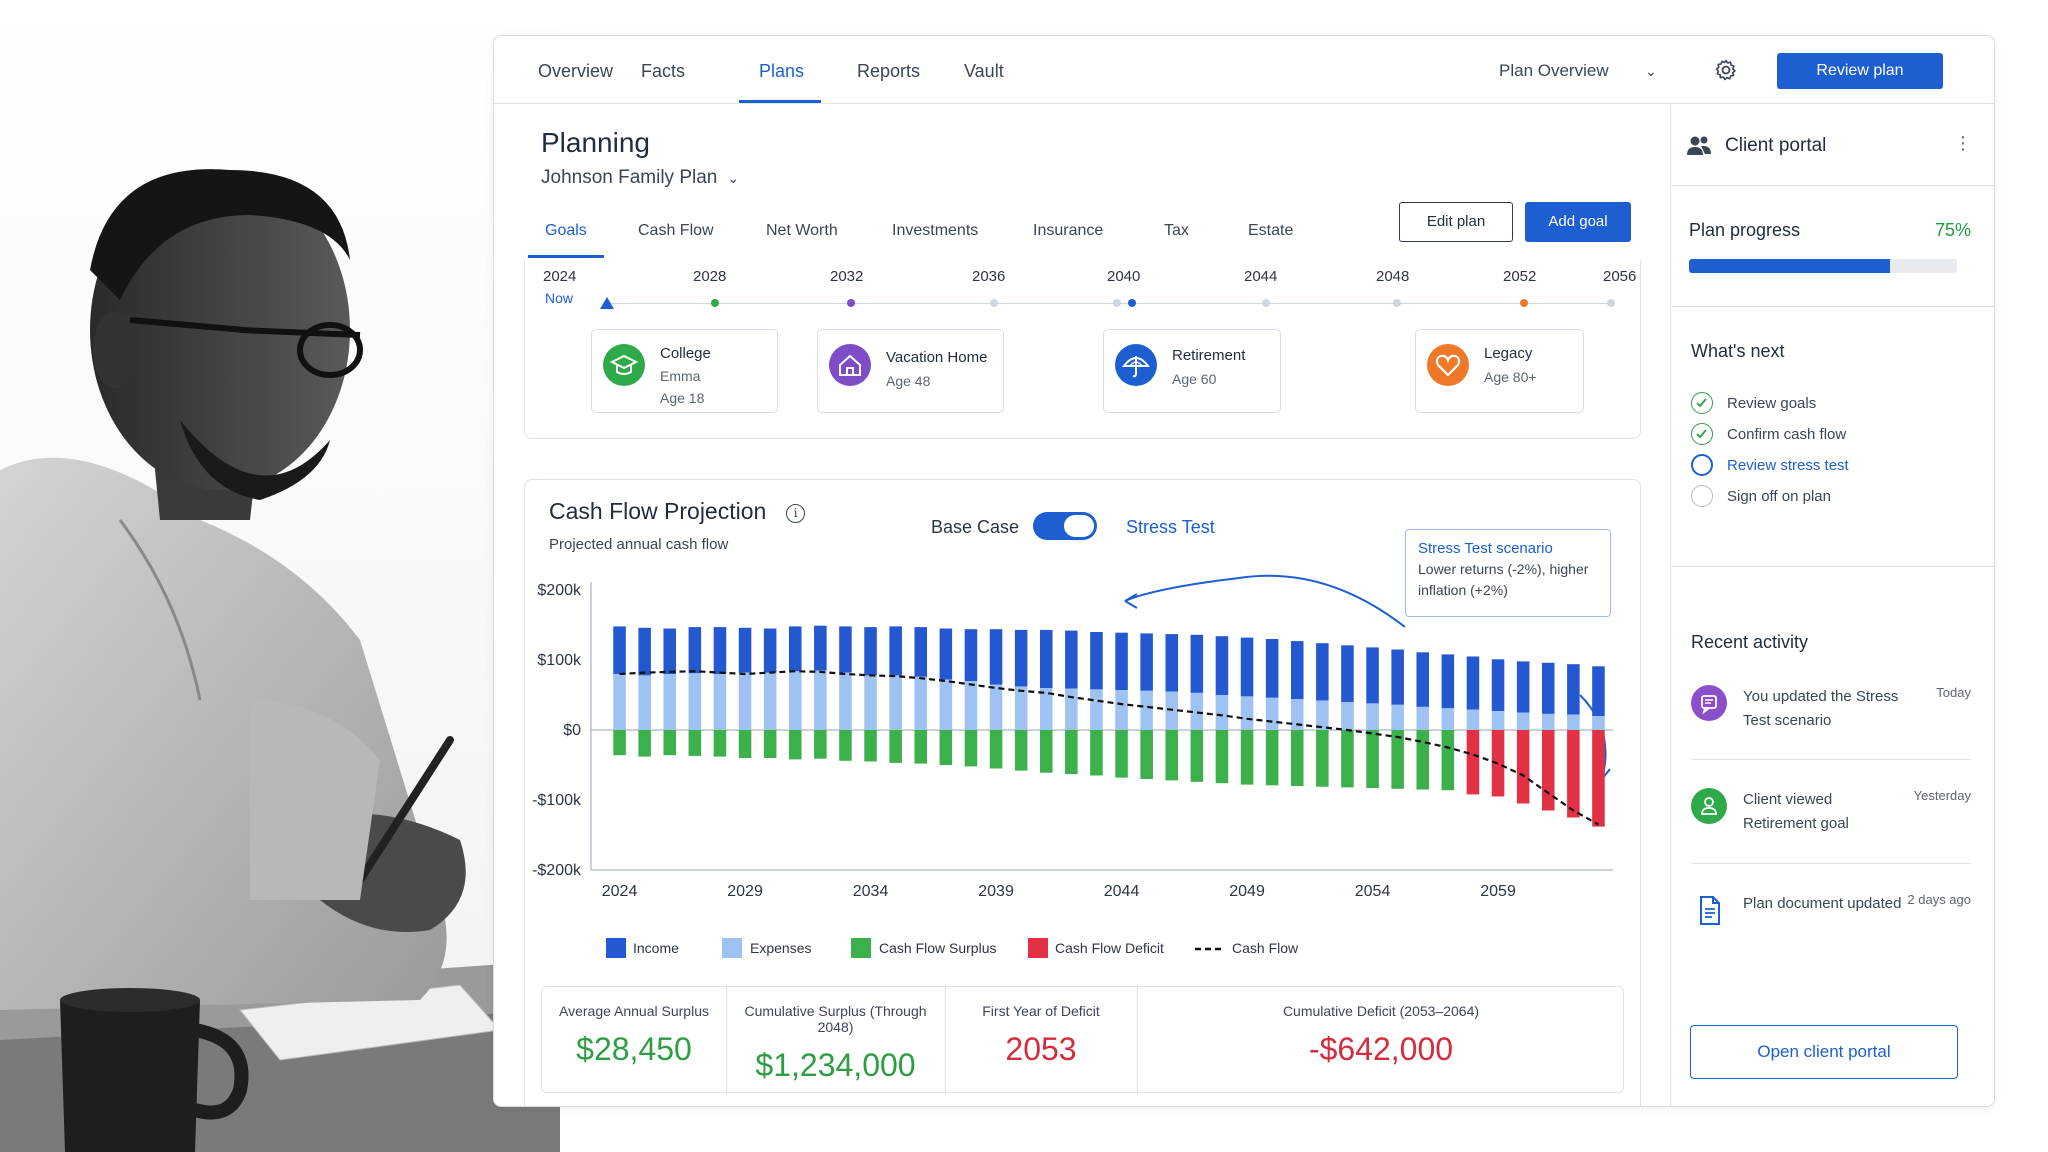 This screenshot has height=1152, width=2048. I want to click on stat-value: $1,234,000, so click(835, 1065).